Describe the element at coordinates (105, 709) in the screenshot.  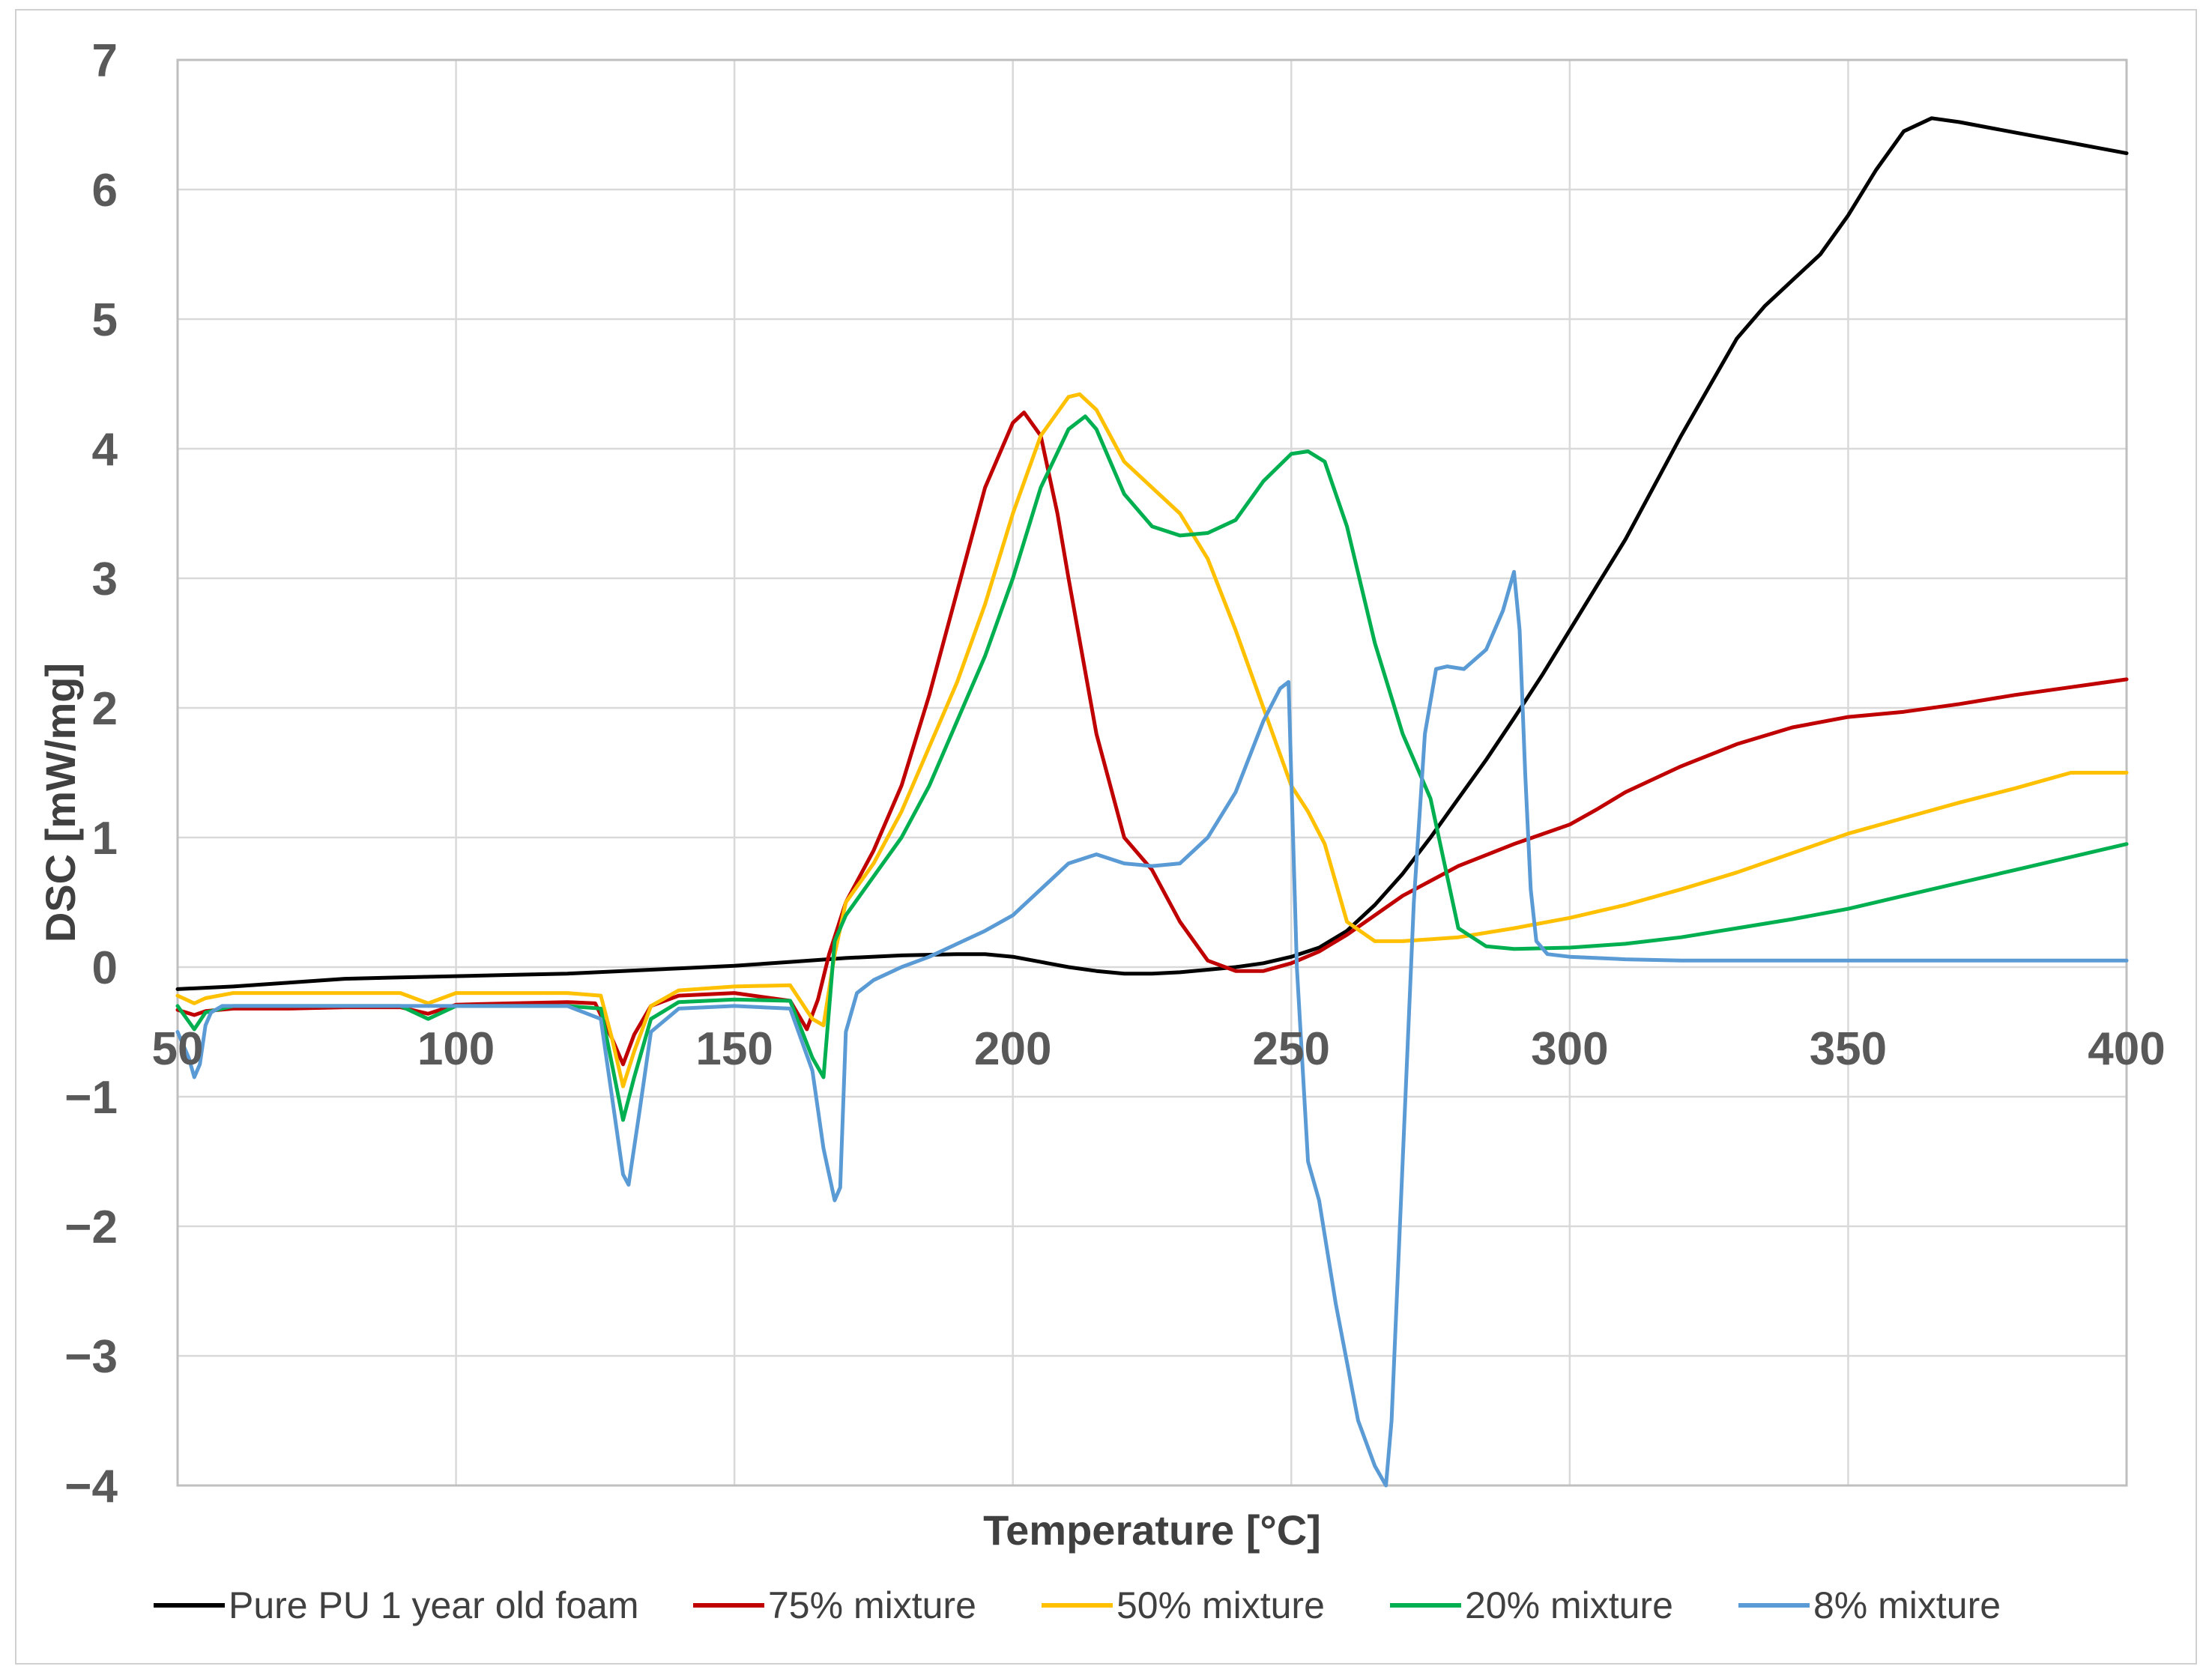
I see `y-tick-label: 2` at that location.